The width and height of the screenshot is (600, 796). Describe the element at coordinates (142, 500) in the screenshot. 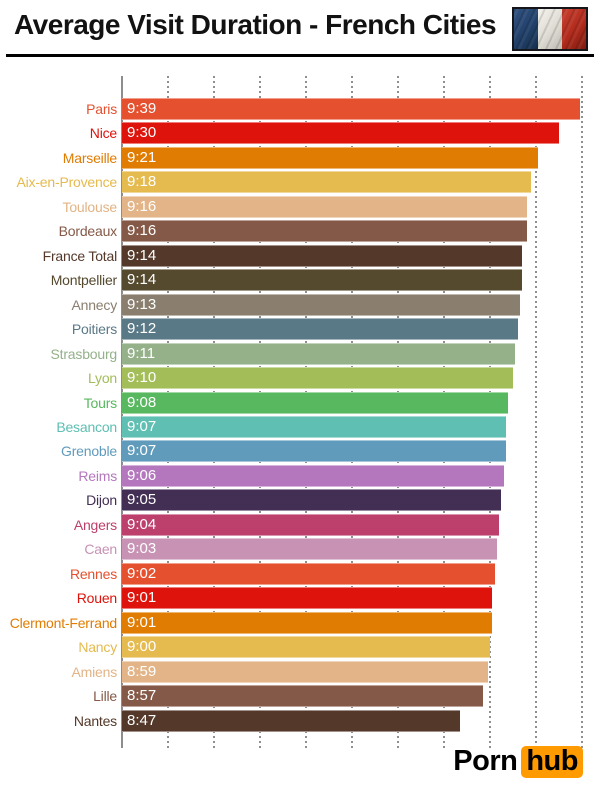

I see `duration-value: 9:05` at that location.